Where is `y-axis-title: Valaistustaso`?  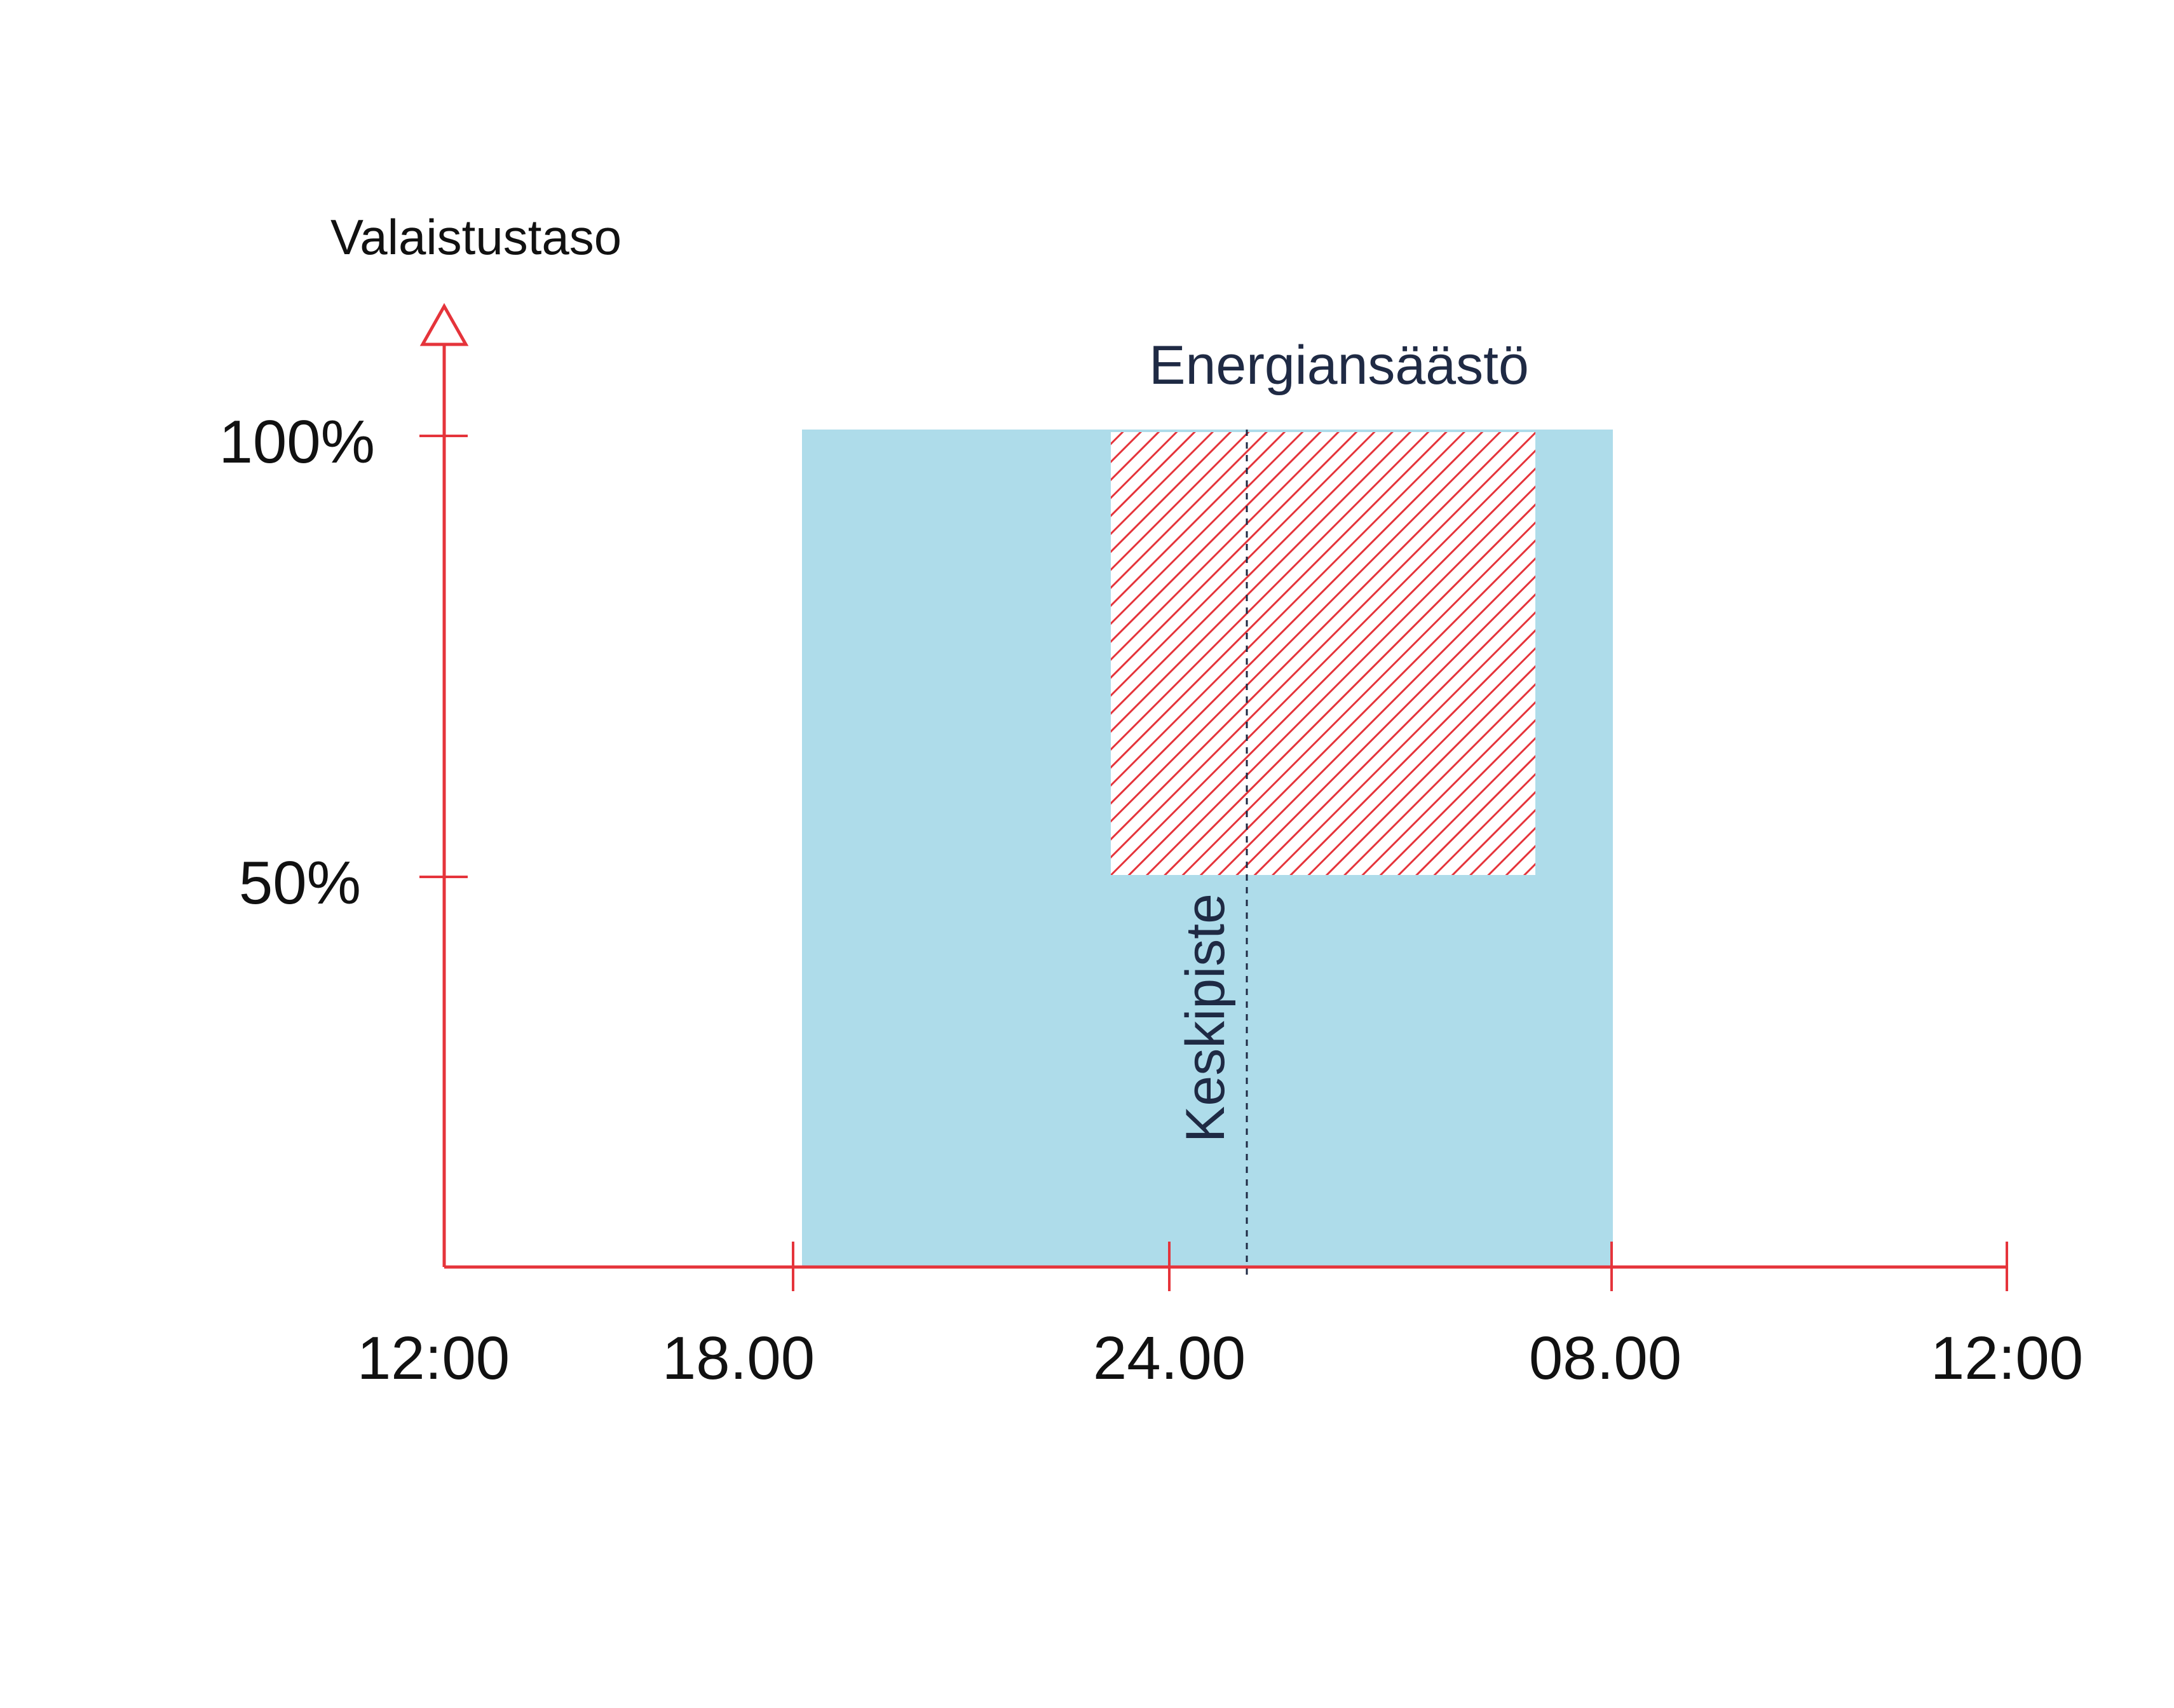 y-axis-title: Valaistustaso is located at coordinates (476, 237).